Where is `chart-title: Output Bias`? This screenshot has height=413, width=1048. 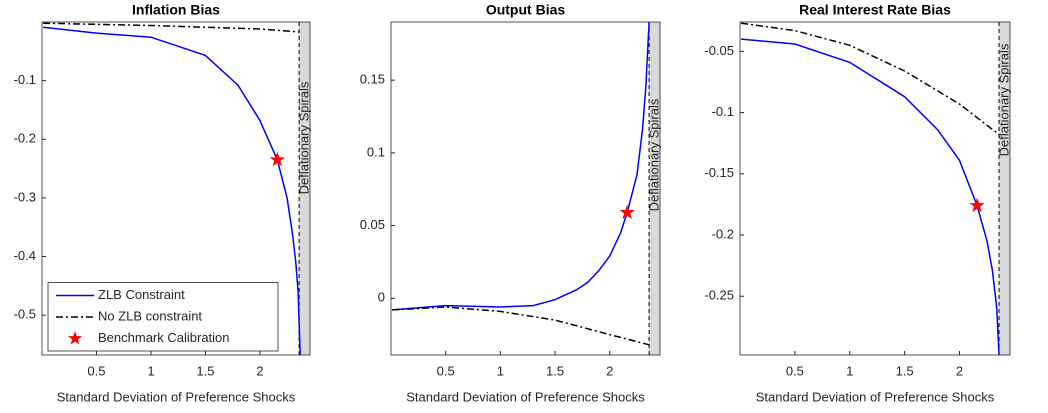 chart-title: Output Bias is located at coordinates (526, 10).